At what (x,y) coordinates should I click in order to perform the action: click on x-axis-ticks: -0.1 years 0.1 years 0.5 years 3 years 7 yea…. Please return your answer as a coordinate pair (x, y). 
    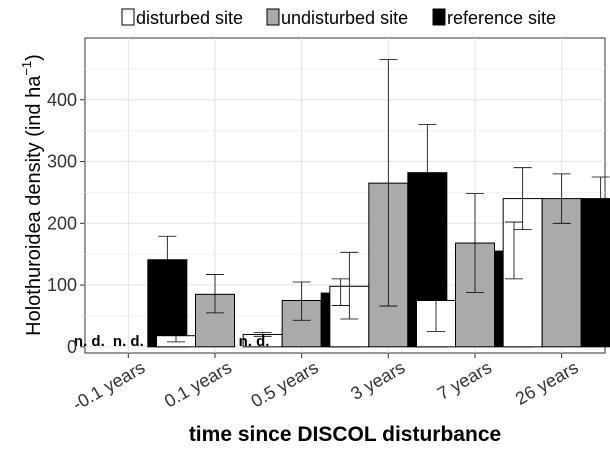
    Looking at the image, I should click on (325, 383).